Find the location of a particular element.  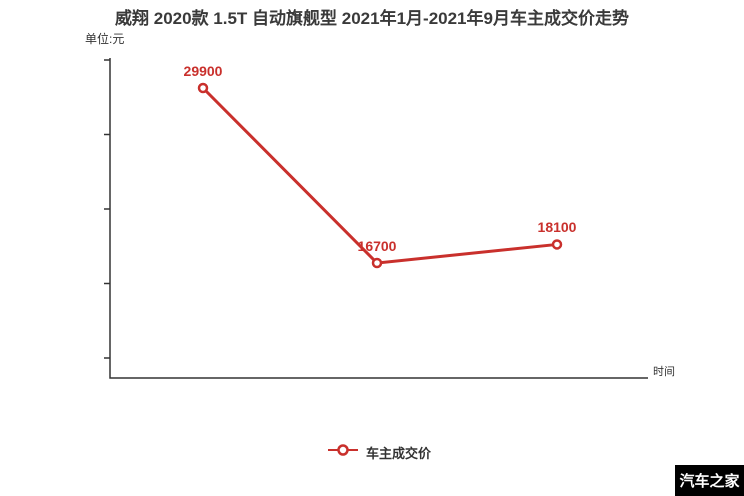

watermark-text: 汽车之家 is located at coordinates (709, 481).